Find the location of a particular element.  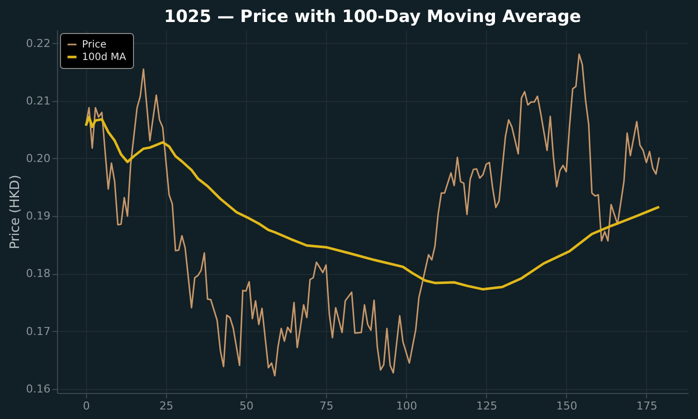

y-tick-label: 0.21 is located at coordinates (38, 101).